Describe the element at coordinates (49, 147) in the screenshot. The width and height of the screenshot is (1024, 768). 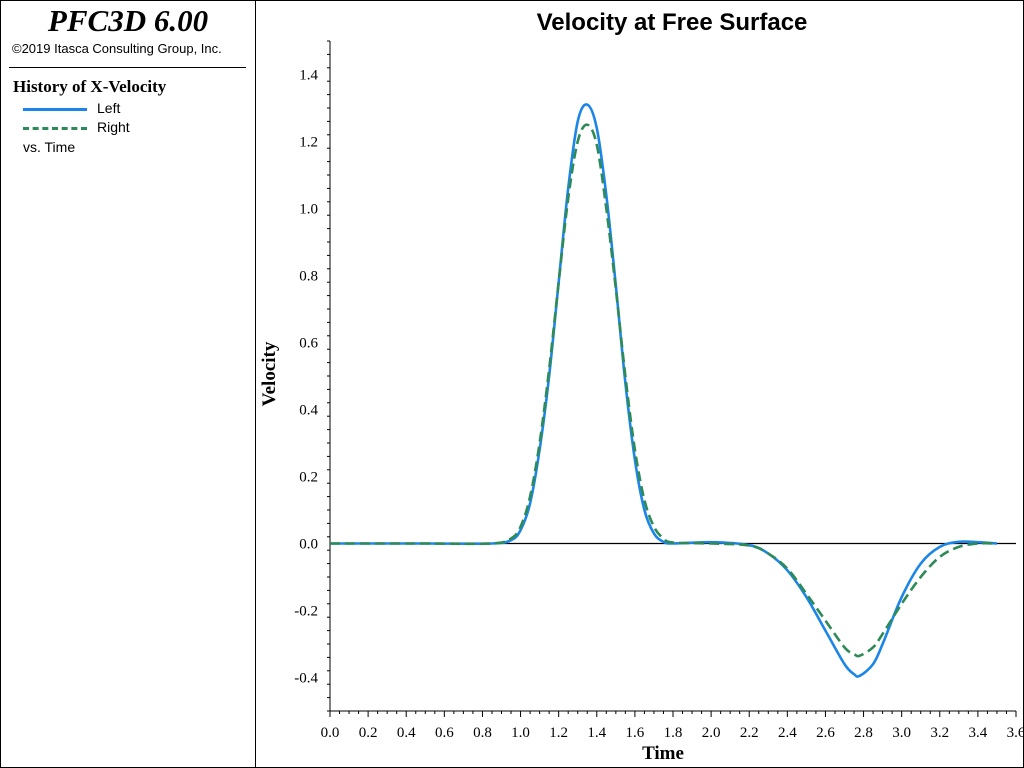
I see `legend-vs-label: vs. Time` at that location.